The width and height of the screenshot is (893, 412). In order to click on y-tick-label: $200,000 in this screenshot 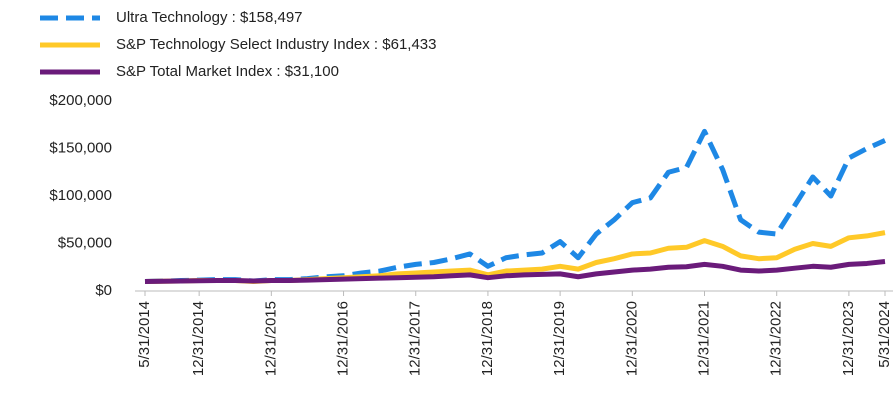, I will do `click(80, 100)`.